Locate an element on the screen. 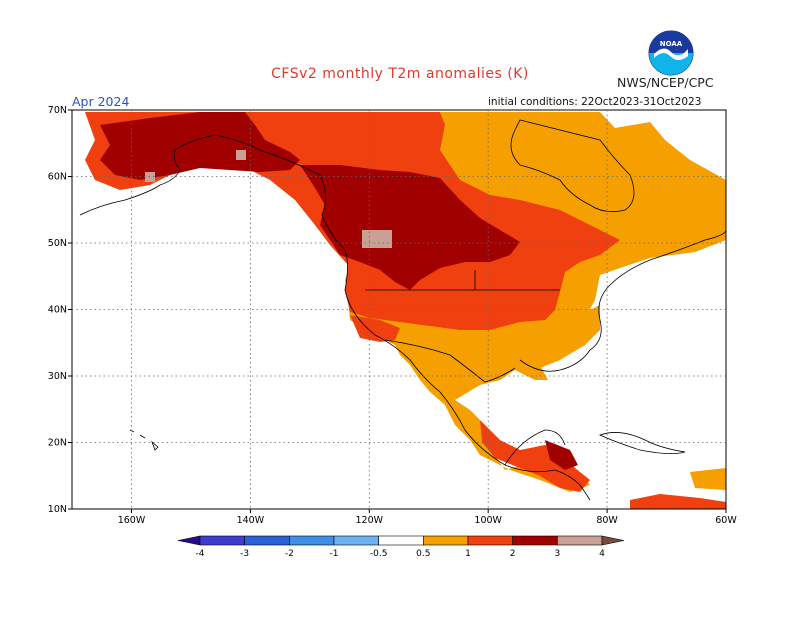 Image resolution: width=800 pixels, height=618 pixels. lat-tick-label: 30N is located at coordinates (57, 376).